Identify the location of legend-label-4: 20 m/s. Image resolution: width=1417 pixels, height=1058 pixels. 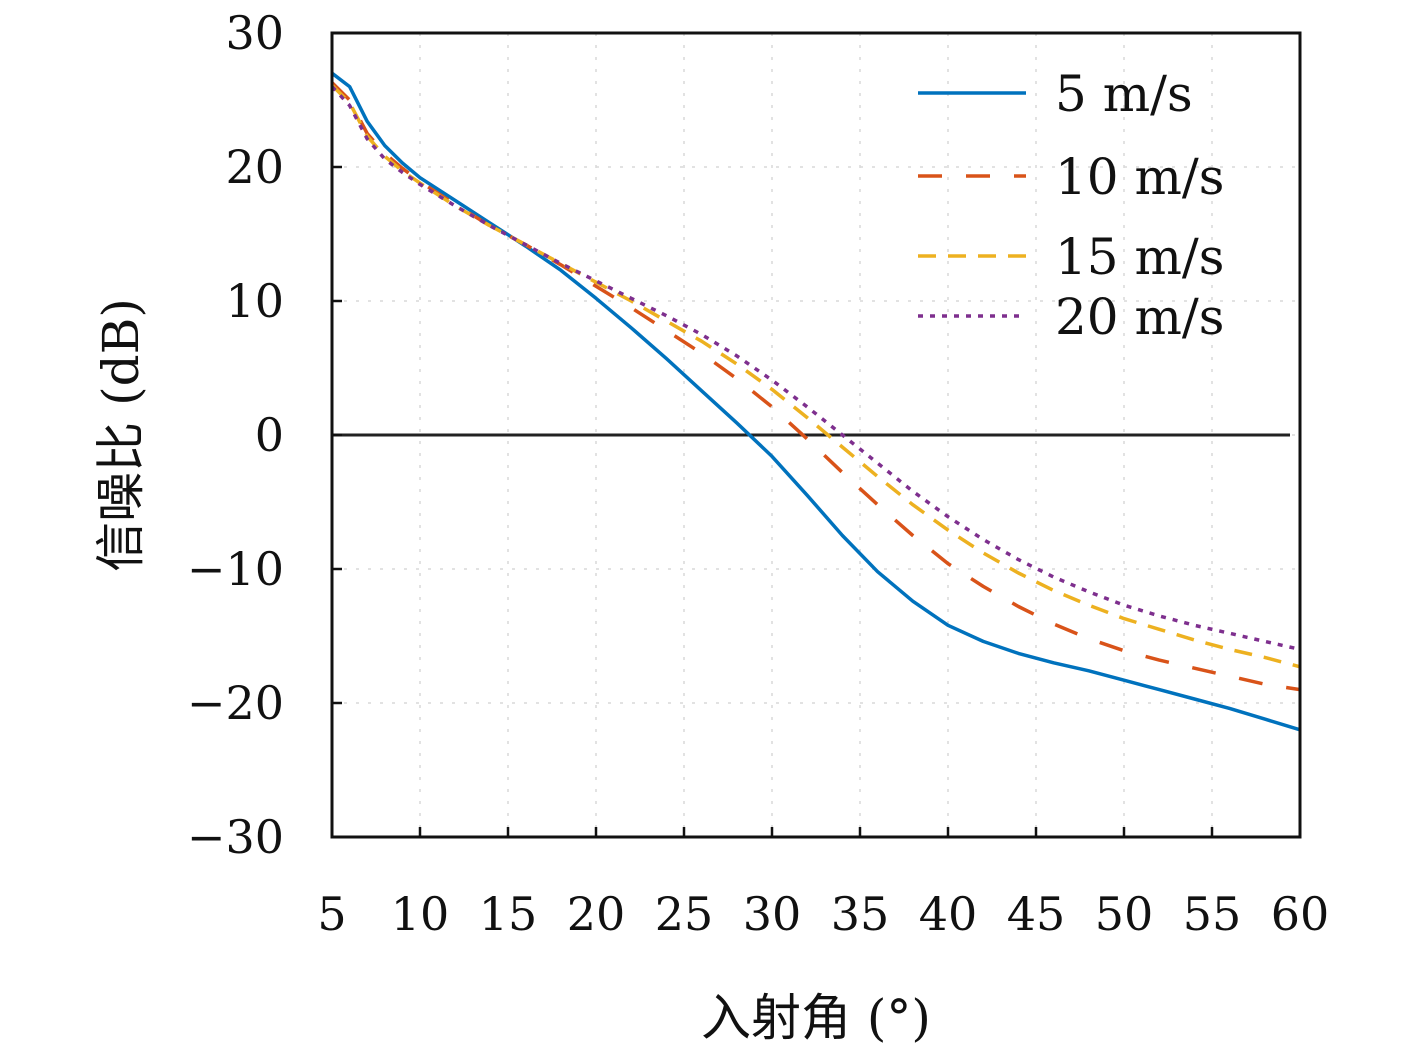
(1139, 317).